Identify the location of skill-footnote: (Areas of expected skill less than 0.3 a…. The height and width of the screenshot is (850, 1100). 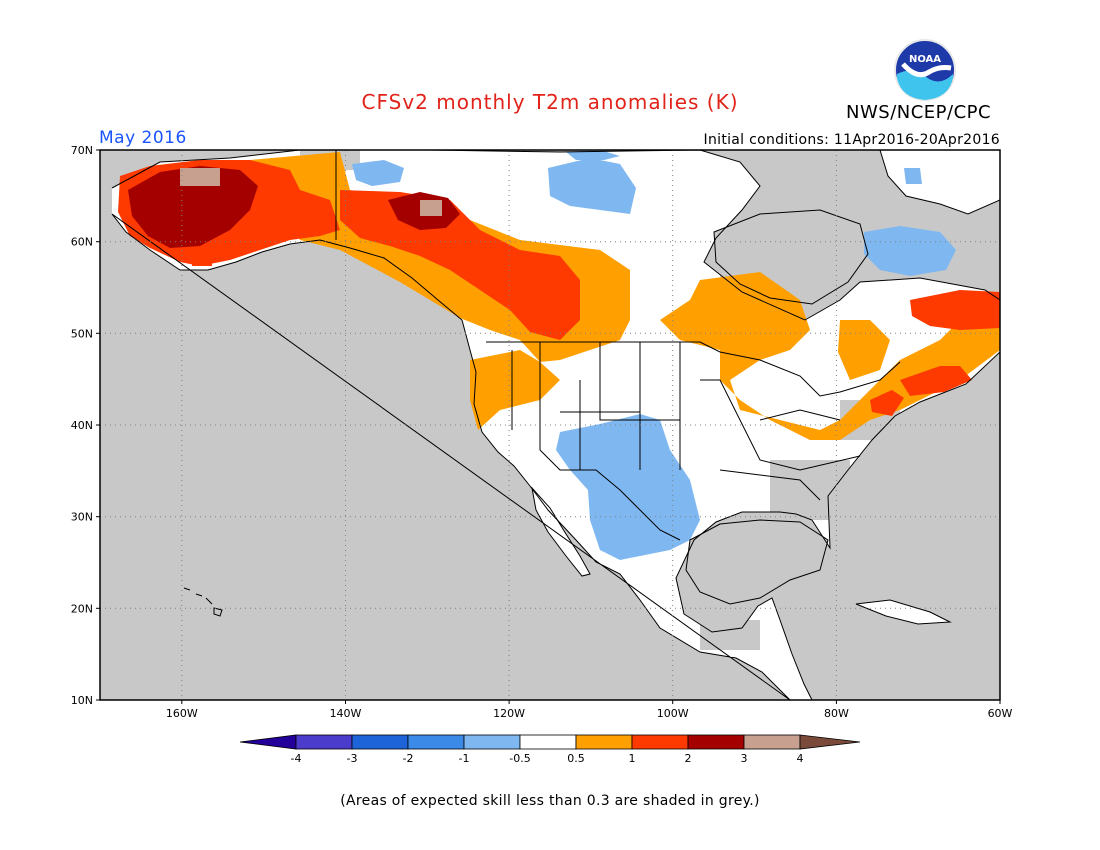
(550, 801).